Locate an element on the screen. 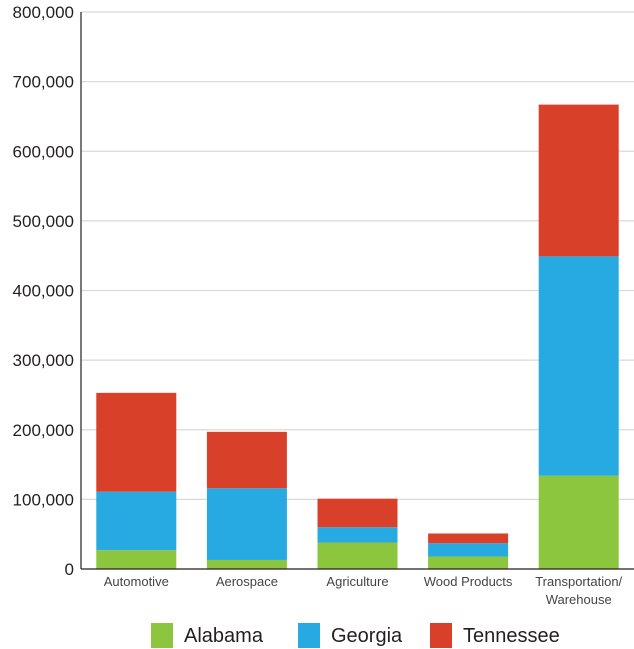 The height and width of the screenshot is (649, 634). y-tick-label: 0 is located at coordinates (69, 569).